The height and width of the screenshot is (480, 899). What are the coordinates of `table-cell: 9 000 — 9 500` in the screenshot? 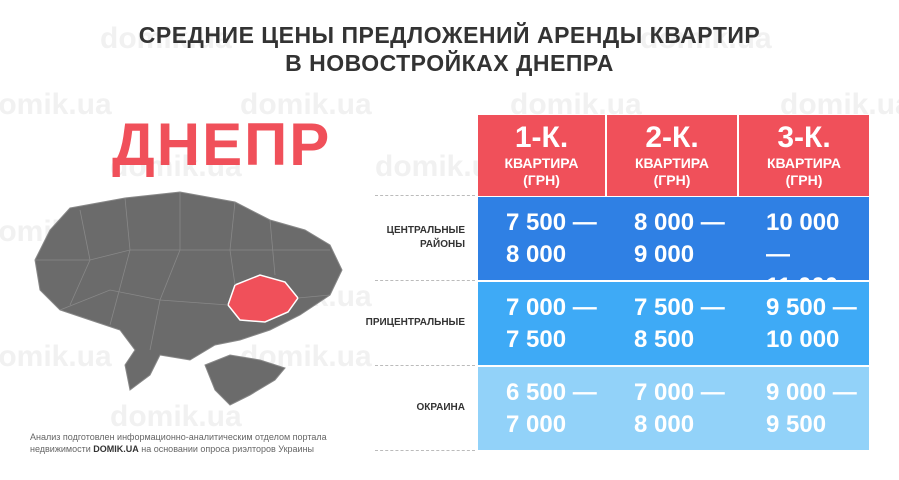 It's located at (803, 408).